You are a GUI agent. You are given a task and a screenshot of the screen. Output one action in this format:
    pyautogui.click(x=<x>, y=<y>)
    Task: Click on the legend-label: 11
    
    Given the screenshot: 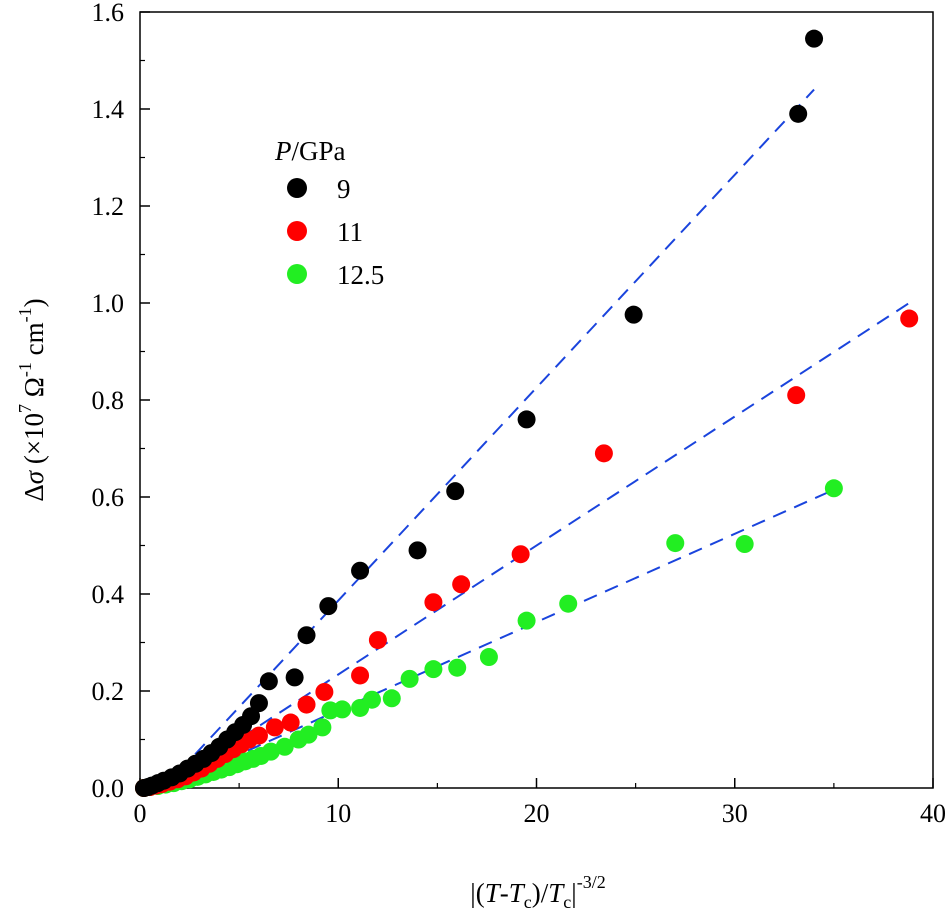 What is the action you would take?
    pyautogui.click(x=350, y=232)
    